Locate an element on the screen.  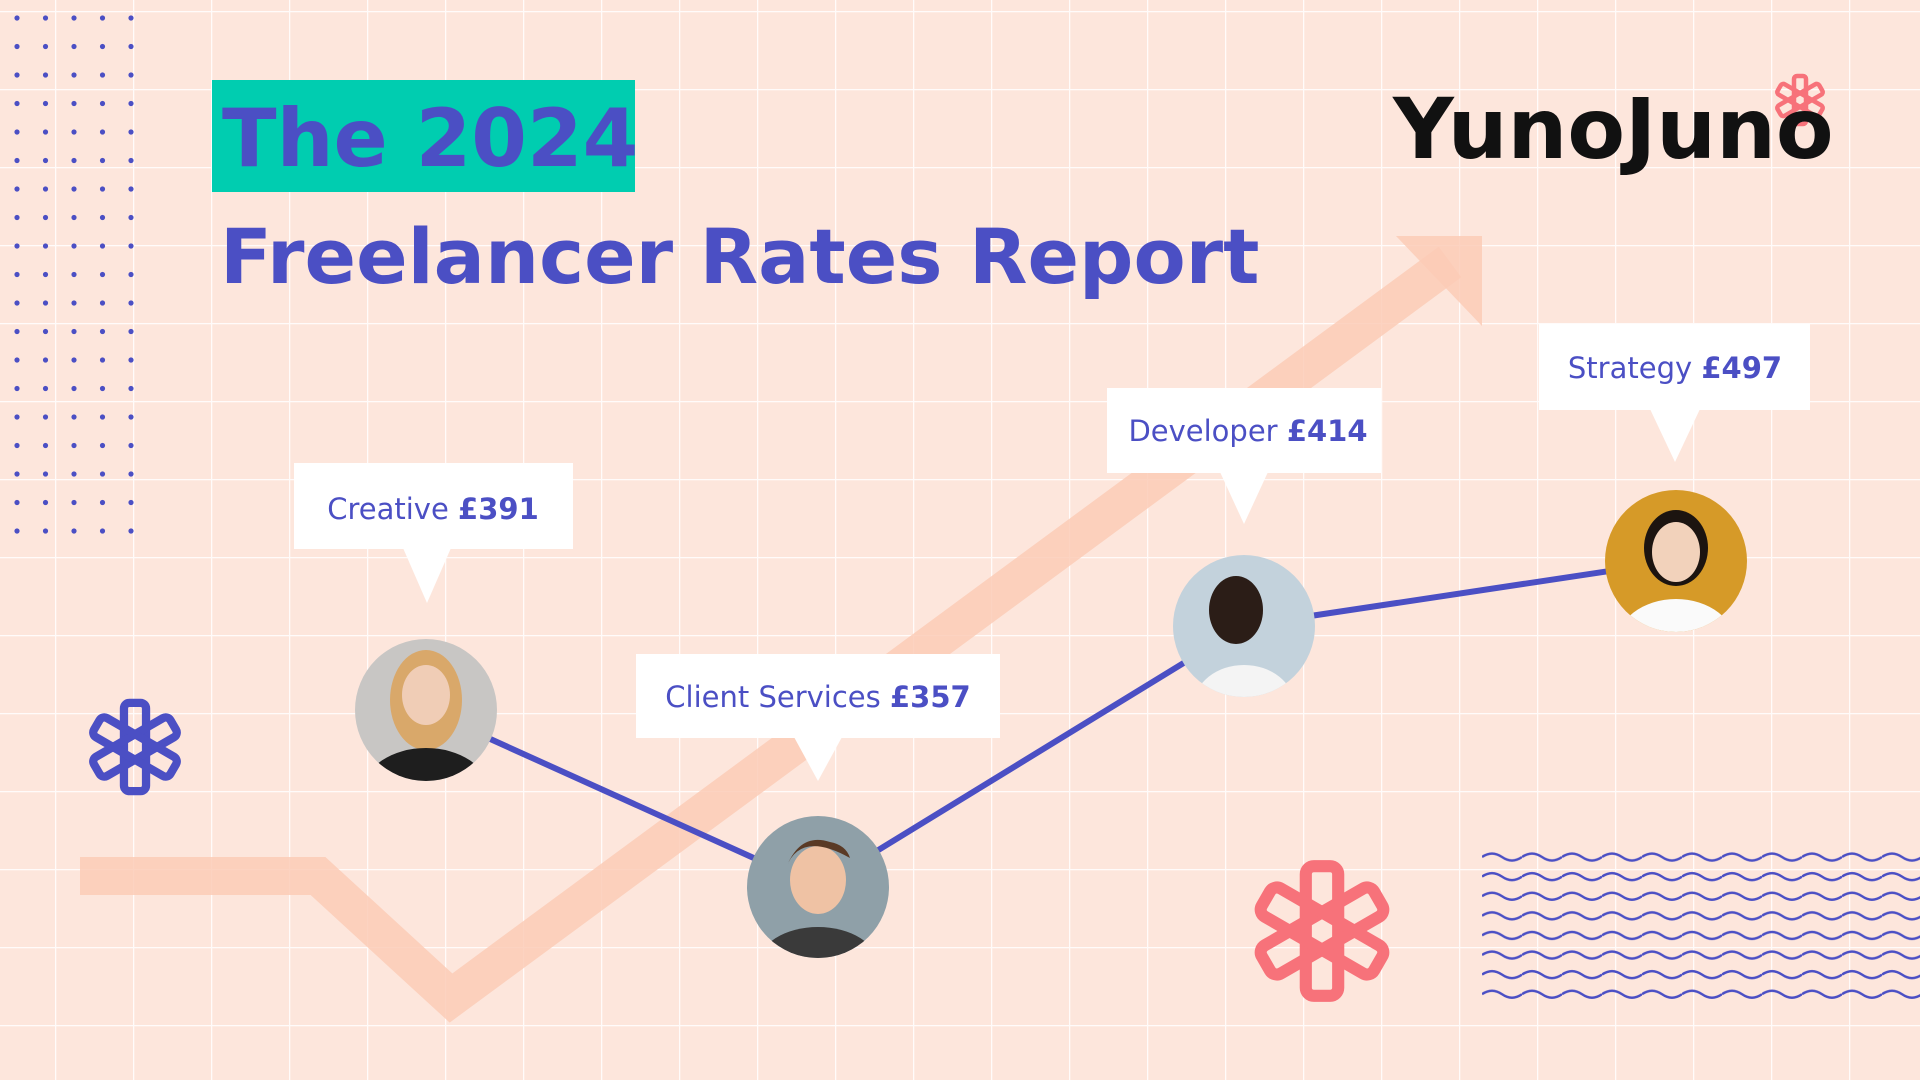
callout-label: Creative £391 is located at coordinates (433, 509).